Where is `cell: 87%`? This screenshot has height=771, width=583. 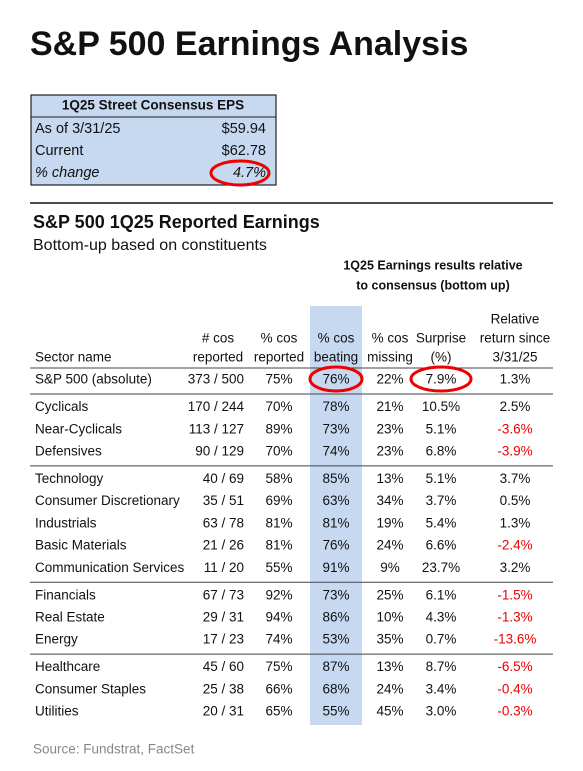 cell: 87% is located at coordinates (335, 666).